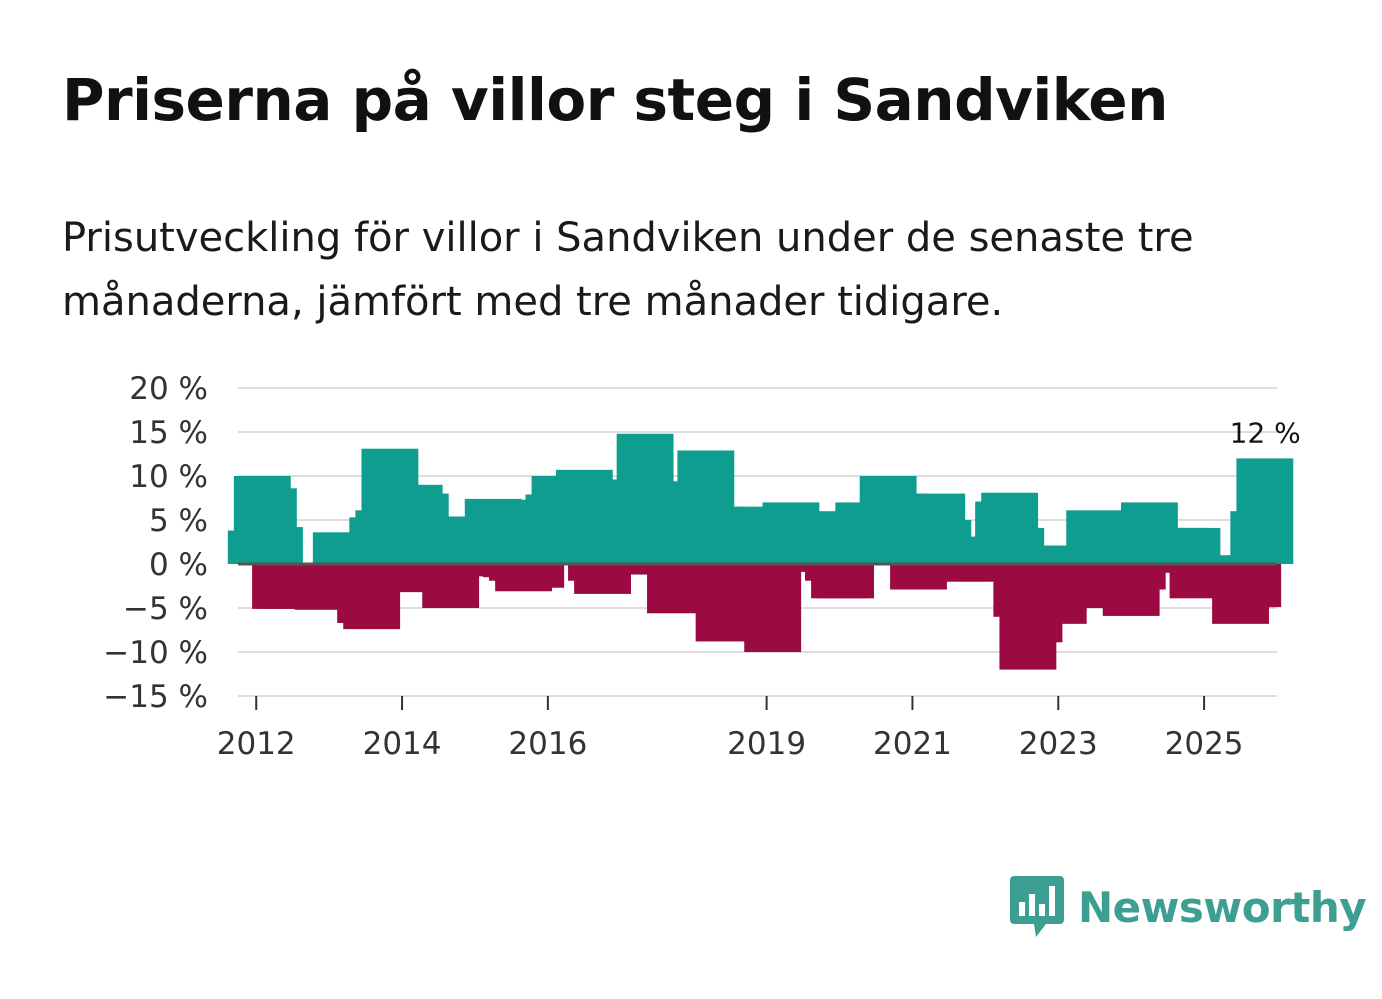  What do you see at coordinates (155, 653) in the screenshot?
I see `y-tick-label: −10 %` at bounding box center [155, 653].